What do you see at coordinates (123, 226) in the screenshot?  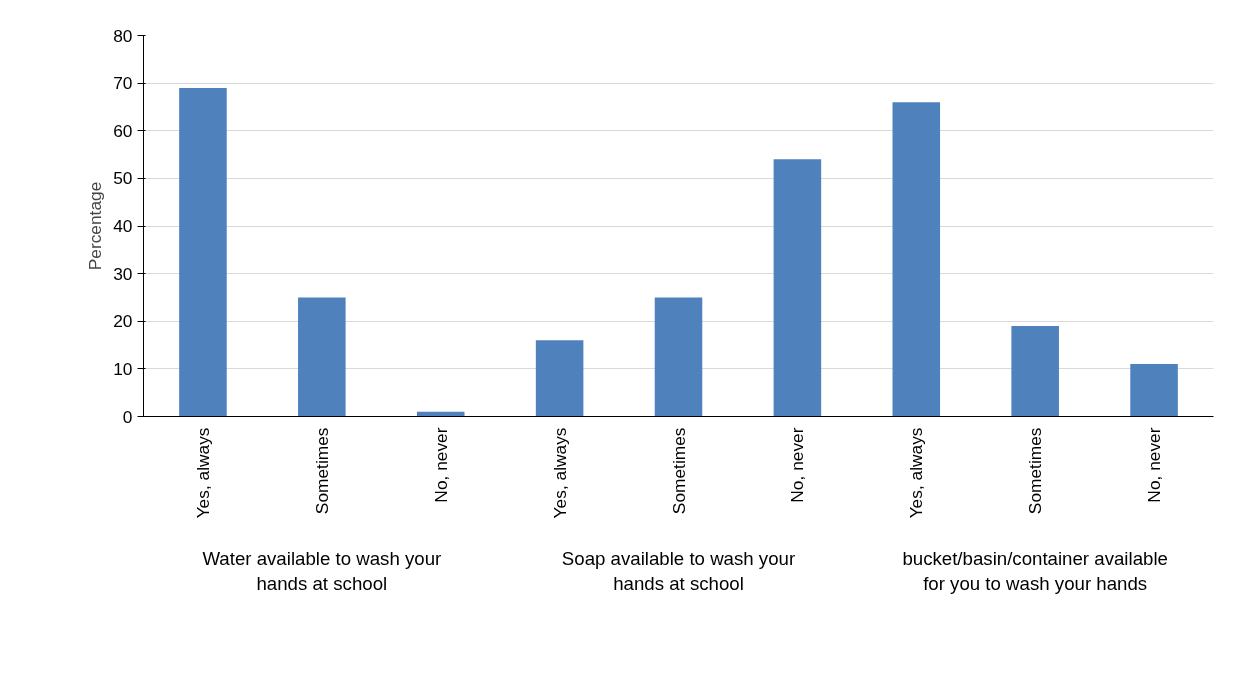 I see `y-tick-label: 40` at bounding box center [123, 226].